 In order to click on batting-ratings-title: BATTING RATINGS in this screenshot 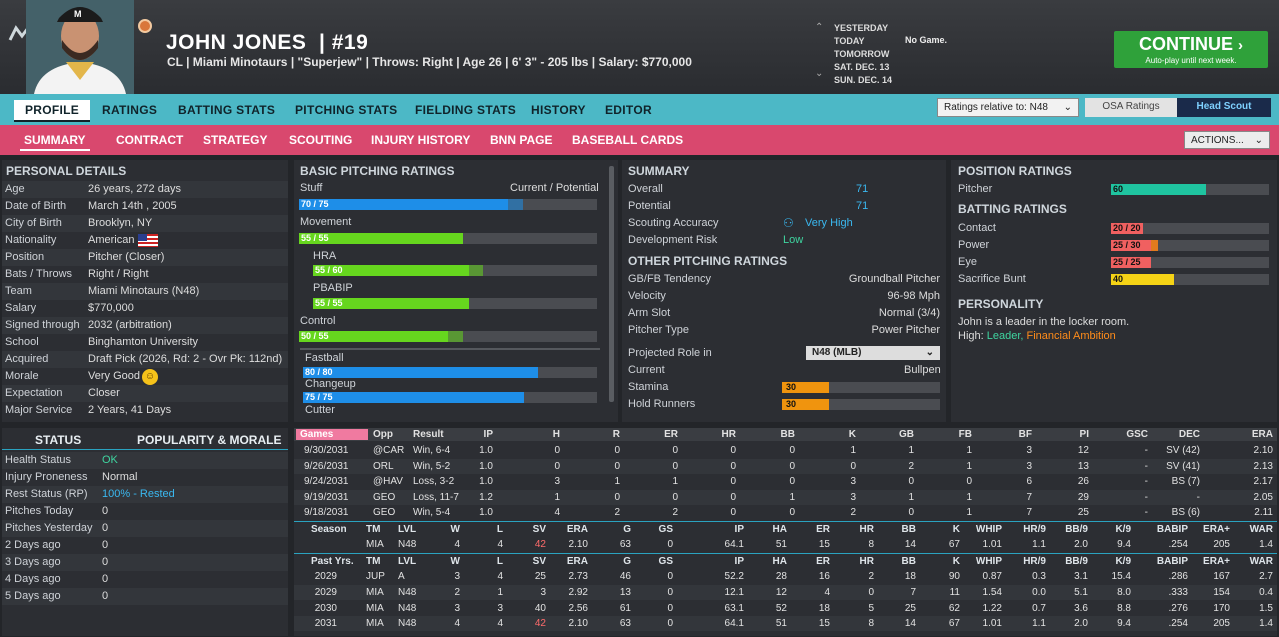, I will do `click(1012, 209)`.